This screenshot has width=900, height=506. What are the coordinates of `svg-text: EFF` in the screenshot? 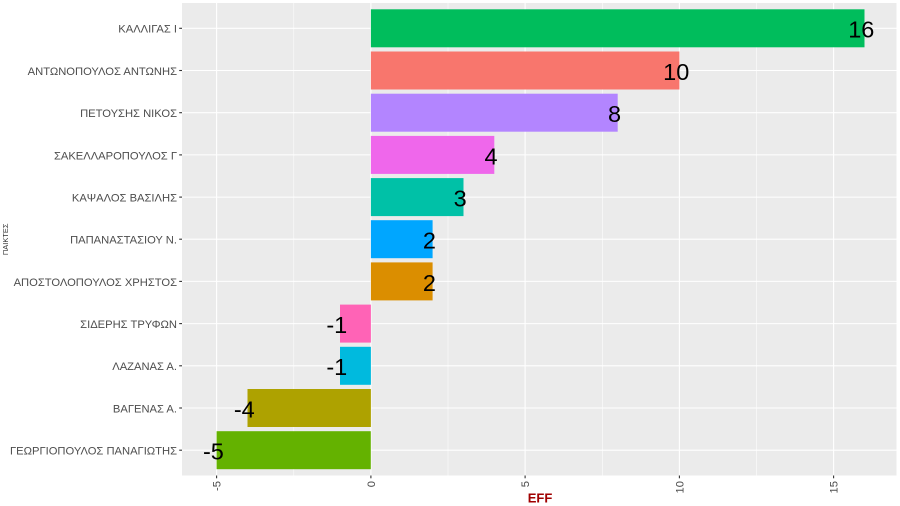 It's located at (540, 498).